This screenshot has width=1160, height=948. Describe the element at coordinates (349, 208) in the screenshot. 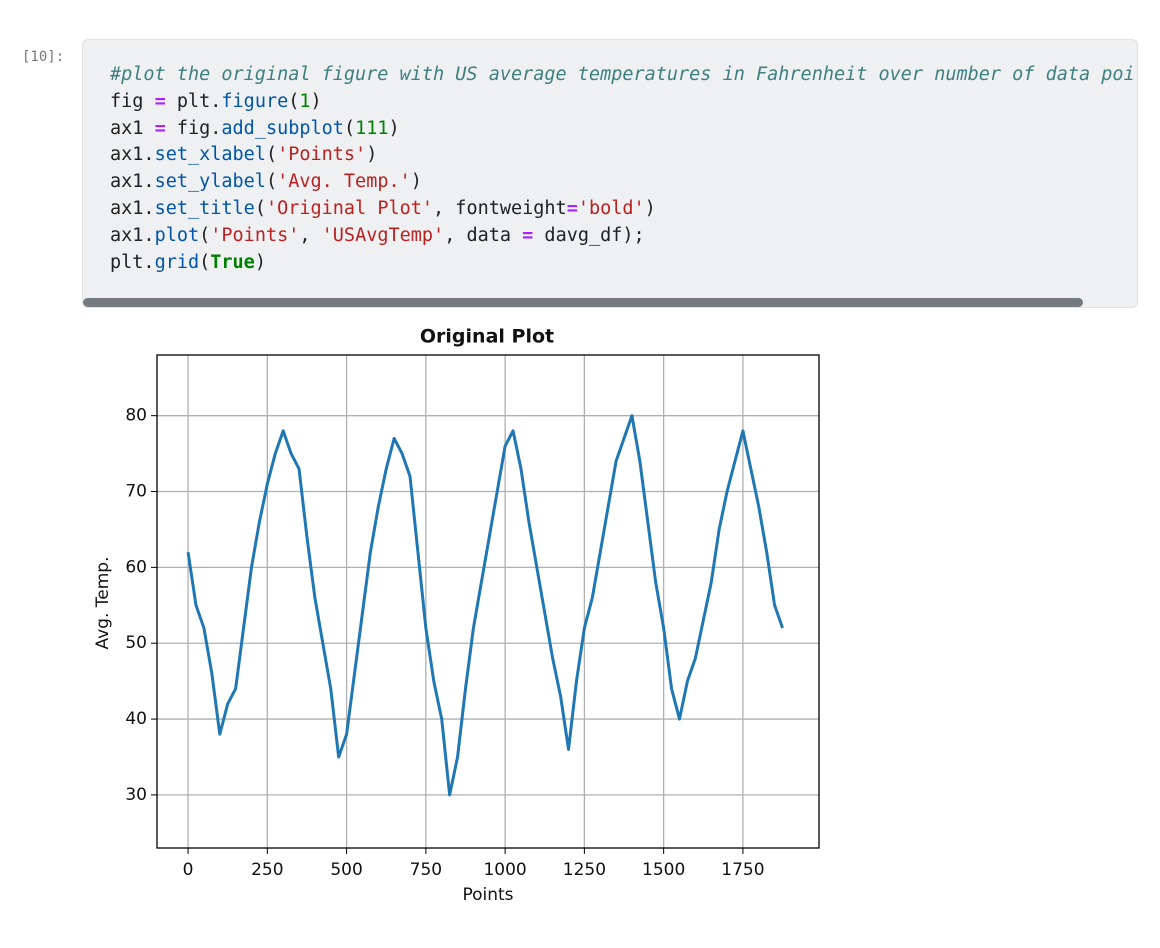

I see `code-token: 'Original Plot'` at that location.